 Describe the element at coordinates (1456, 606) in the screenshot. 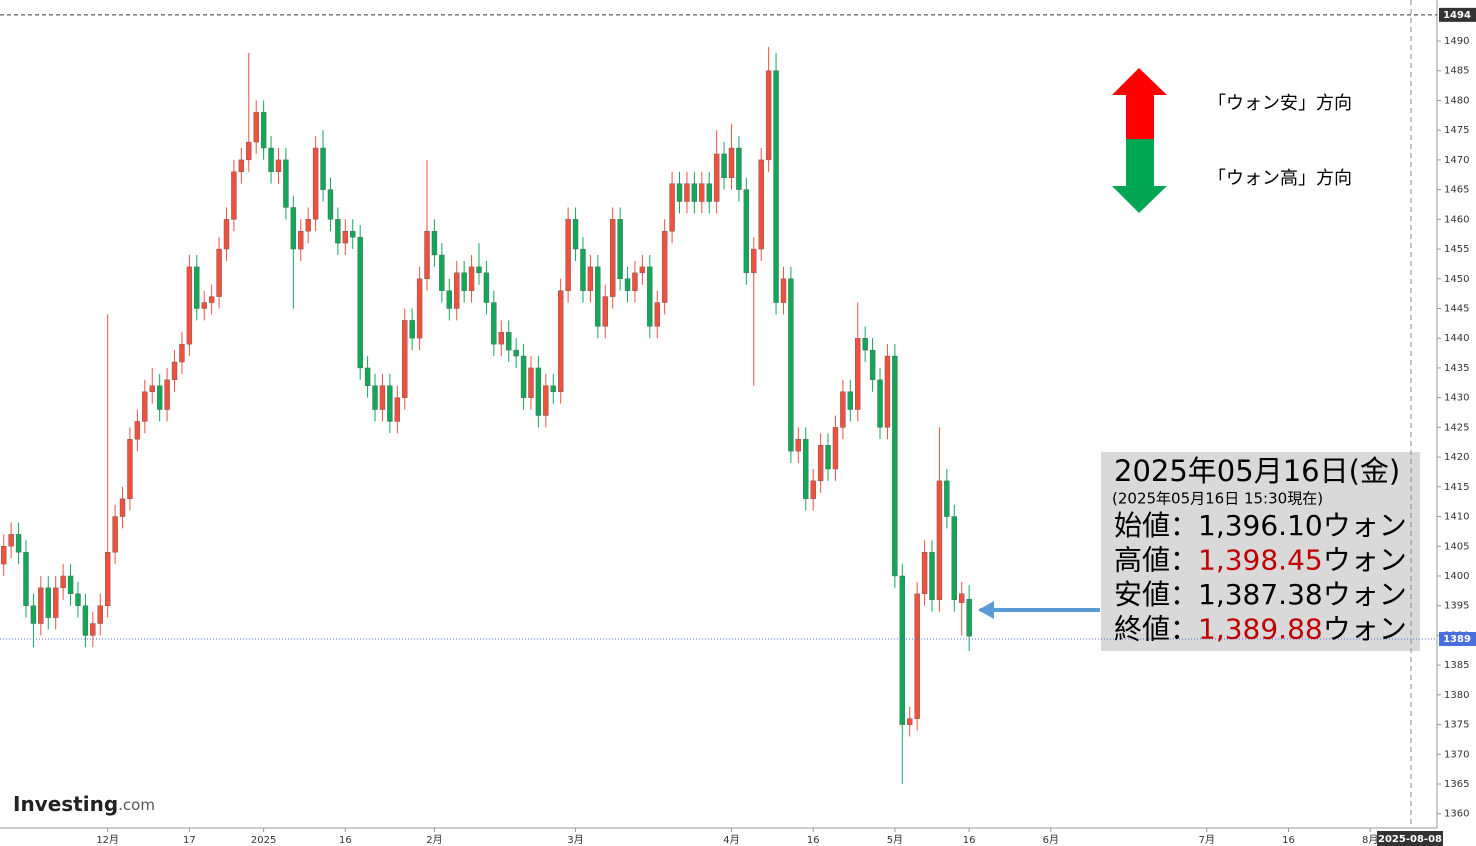

I see `y-tick-label: 1395` at that location.